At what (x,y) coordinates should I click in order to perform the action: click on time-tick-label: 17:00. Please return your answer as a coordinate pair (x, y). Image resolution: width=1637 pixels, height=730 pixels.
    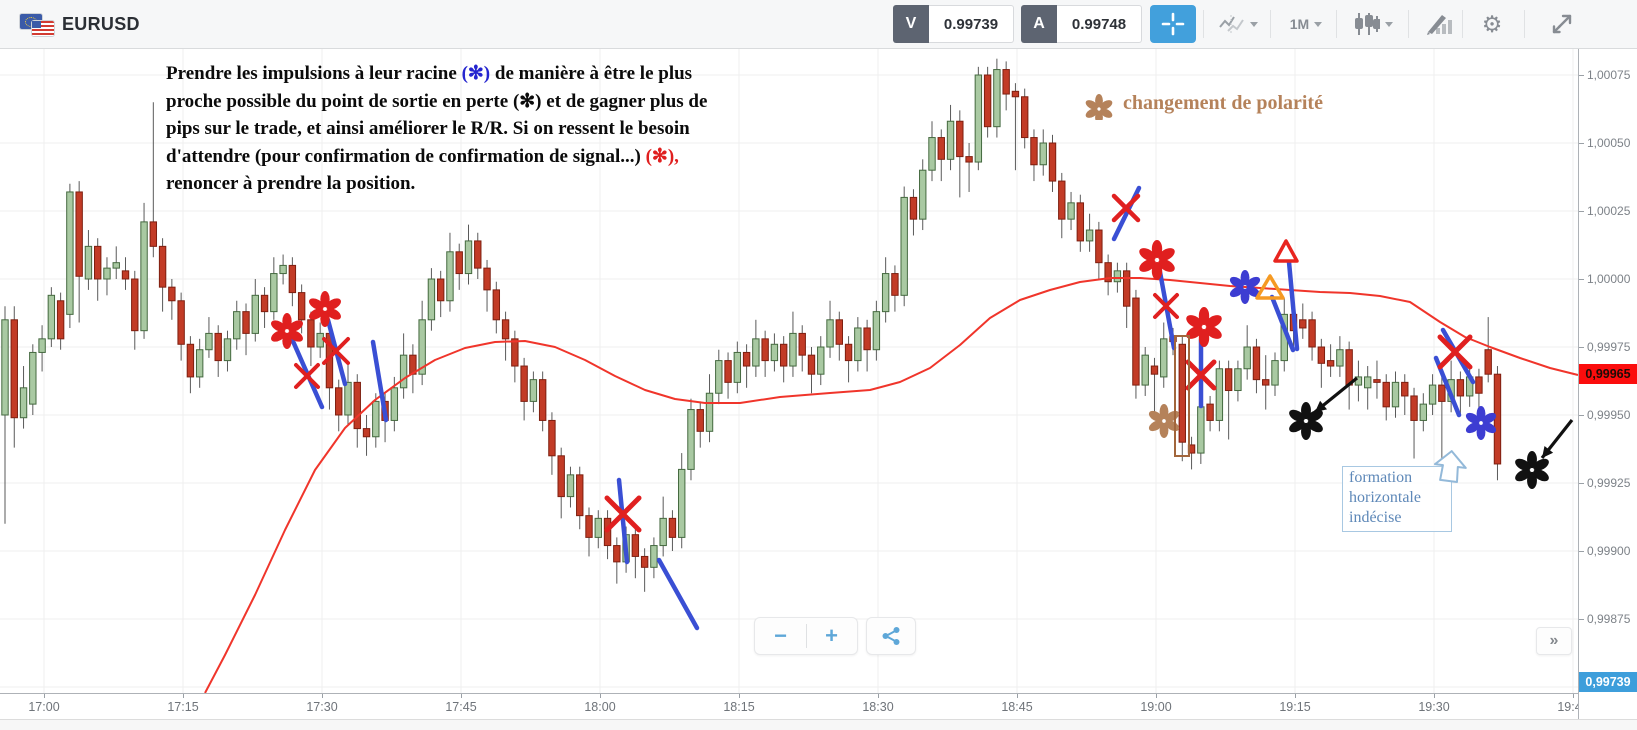
    Looking at the image, I should click on (44, 707).